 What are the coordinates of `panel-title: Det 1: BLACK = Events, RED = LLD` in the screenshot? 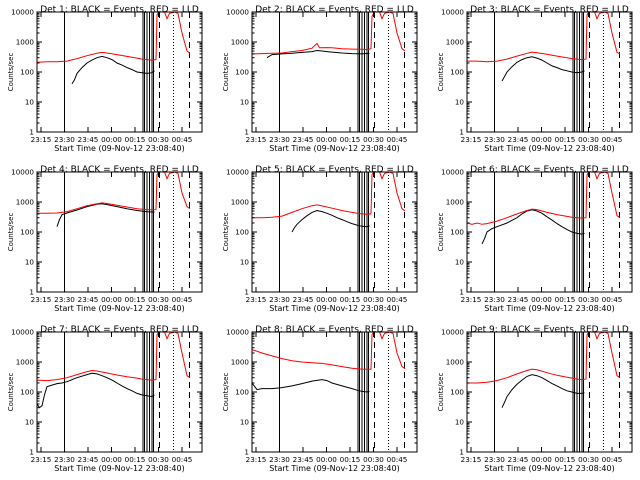 It's located at (119, 10).